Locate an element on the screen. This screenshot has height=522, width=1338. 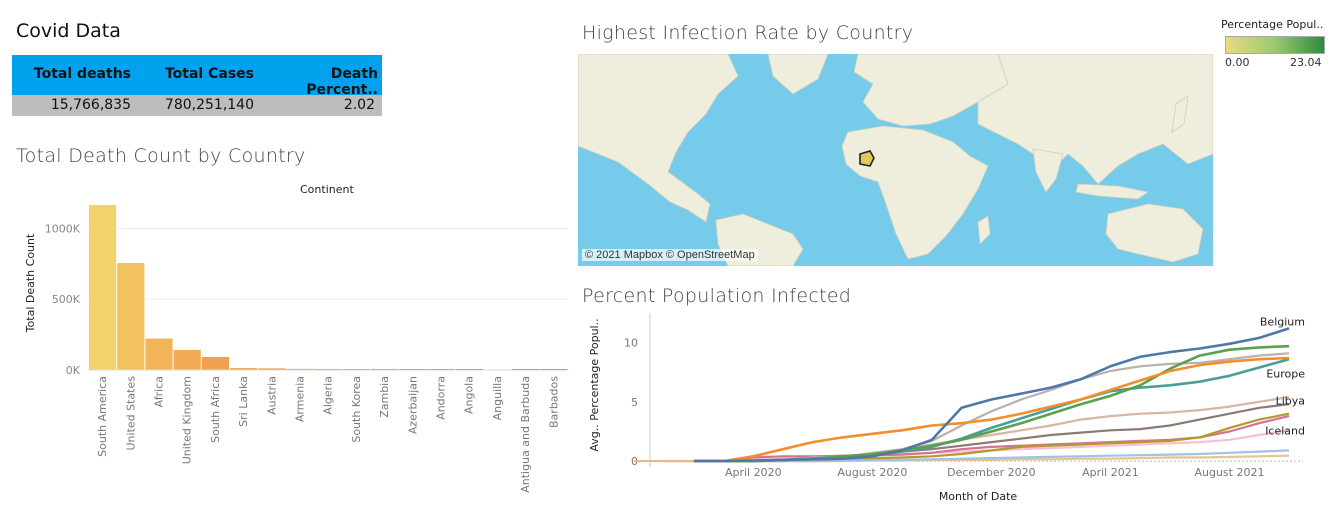
bar-x-tick-label: South Africa is located at coordinates (215, 409).